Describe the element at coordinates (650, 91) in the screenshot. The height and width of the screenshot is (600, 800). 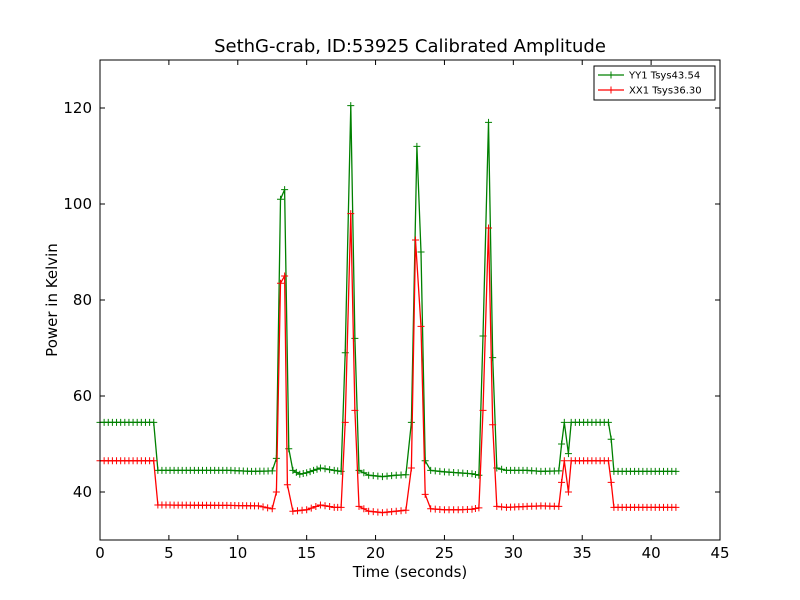
I see `legend-entry-2: XX1 Tsys36.30` at that location.